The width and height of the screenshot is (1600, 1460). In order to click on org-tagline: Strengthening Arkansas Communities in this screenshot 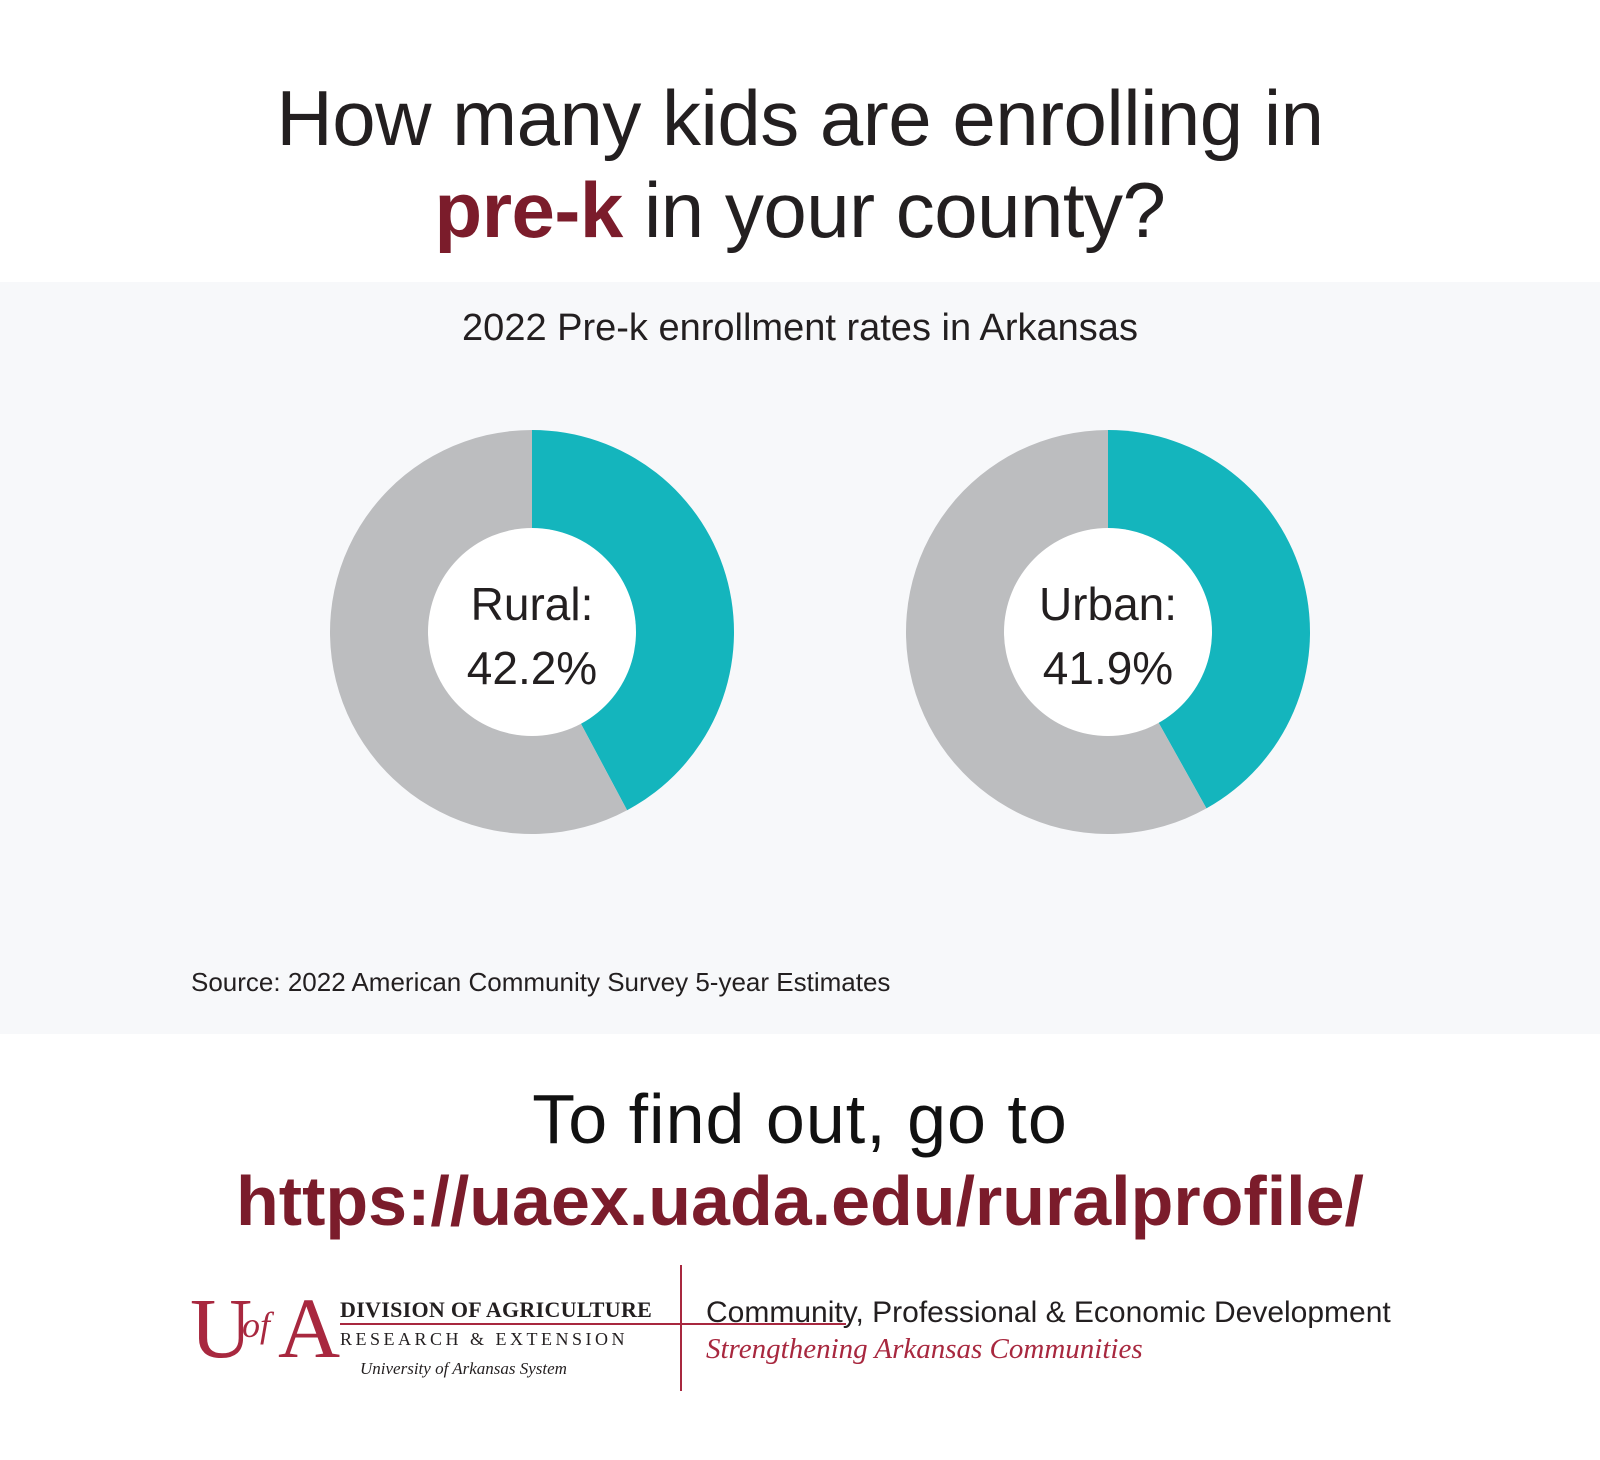, I will do `click(924, 1349)`.